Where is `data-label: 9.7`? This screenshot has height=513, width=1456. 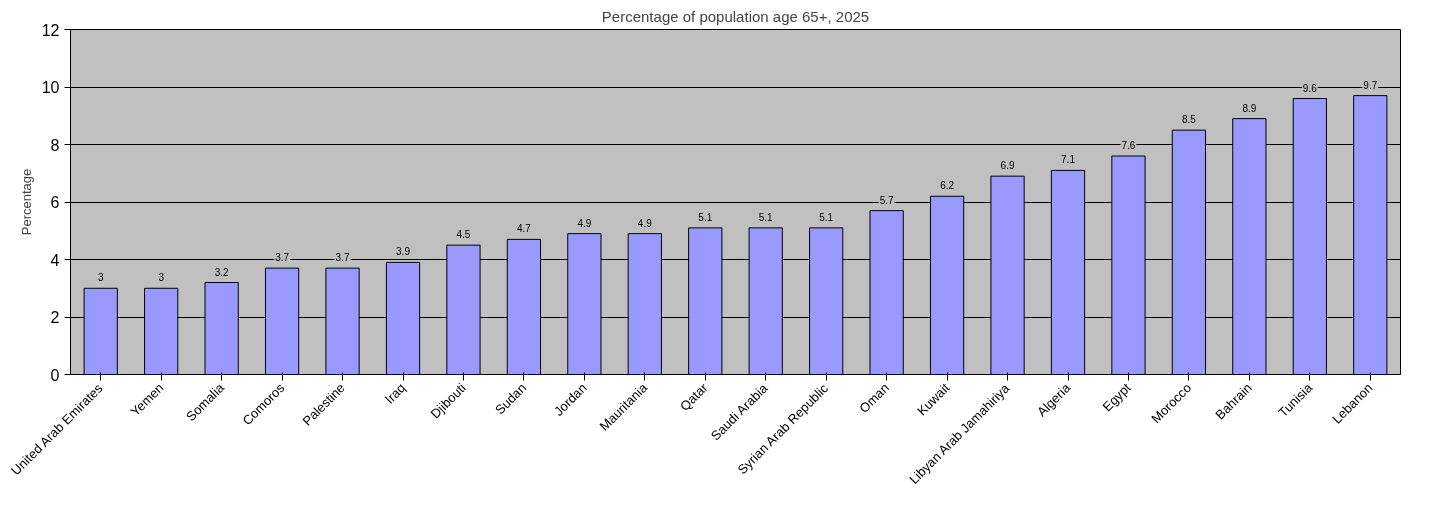
data-label: 9.7 is located at coordinates (1370, 85).